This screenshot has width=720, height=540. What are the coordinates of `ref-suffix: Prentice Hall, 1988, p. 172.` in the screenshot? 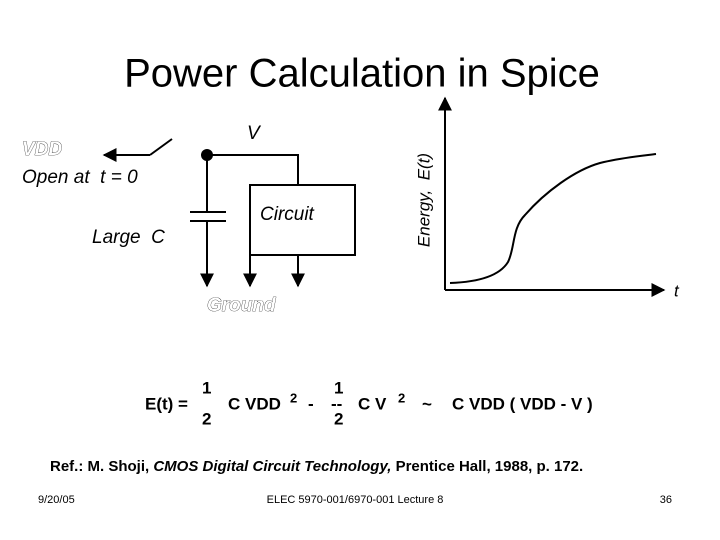 It's located at (487, 466).